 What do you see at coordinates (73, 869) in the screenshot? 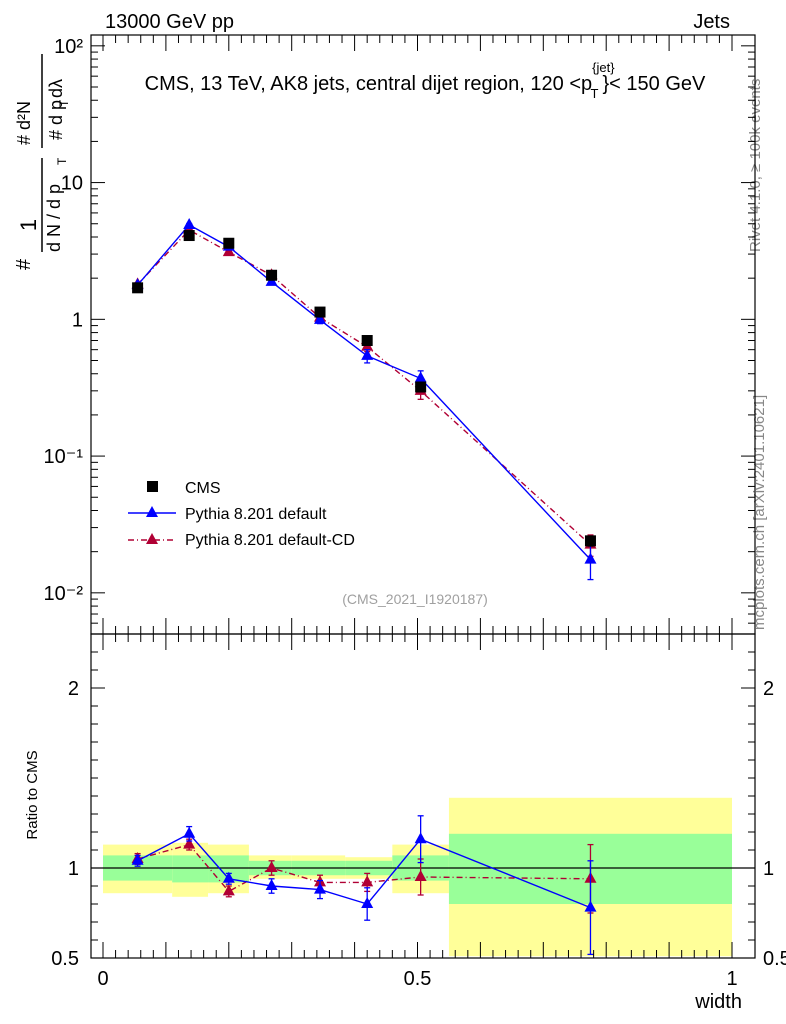
I see `ratio-ytick-label-left: 1` at bounding box center [73, 869].